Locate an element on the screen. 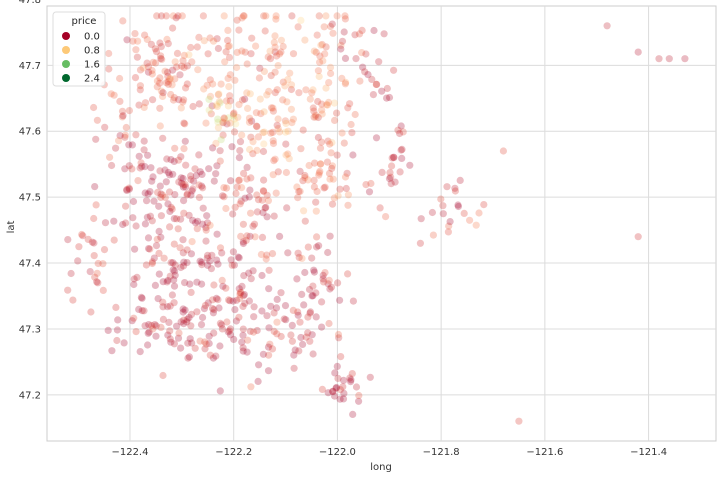 The image size is (723, 478). legend-label: 0.8 is located at coordinates (92, 51).